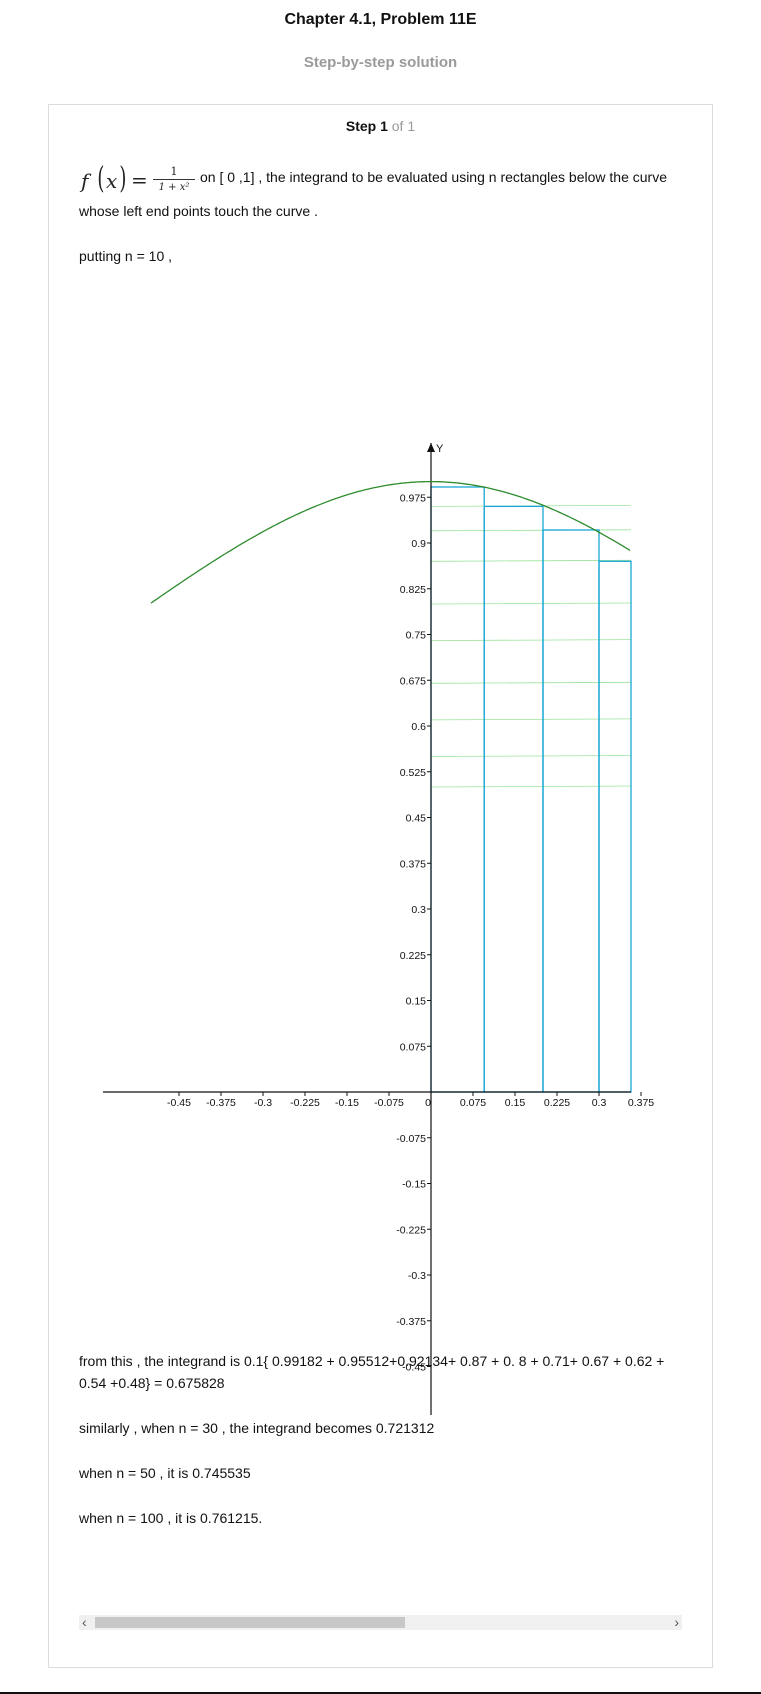 The image size is (761, 1694). What do you see at coordinates (123, 178) in the screenshot?
I see `formula-close-paren: )` at bounding box center [123, 178].